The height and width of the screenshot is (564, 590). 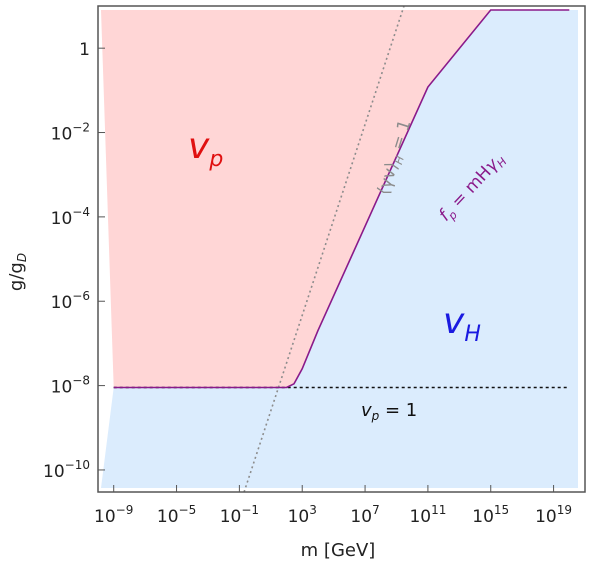 I want to click on x-tick-label: 10¹⁵, so click(x=490, y=515).